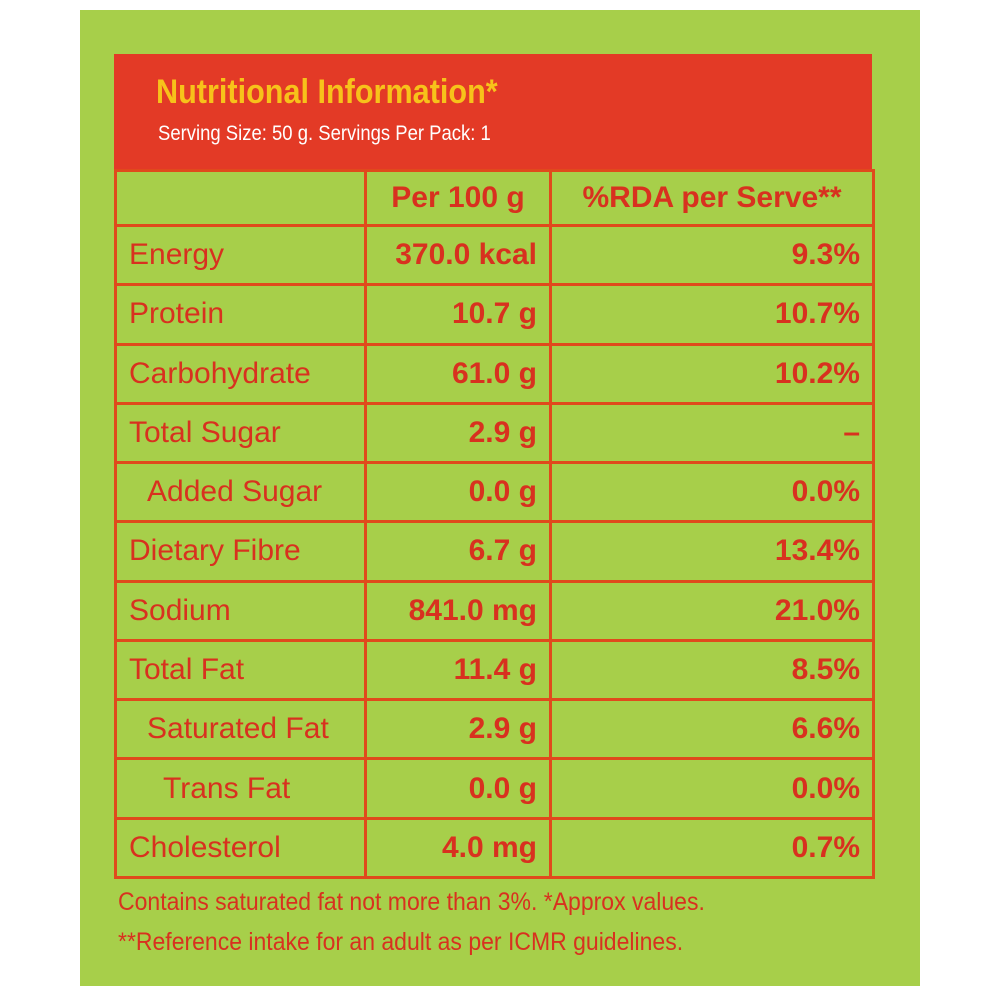 The width and height of the screenshot is (1000, 1000). I want to click on per-100g-value: 6.7 g, so click(458, 551).